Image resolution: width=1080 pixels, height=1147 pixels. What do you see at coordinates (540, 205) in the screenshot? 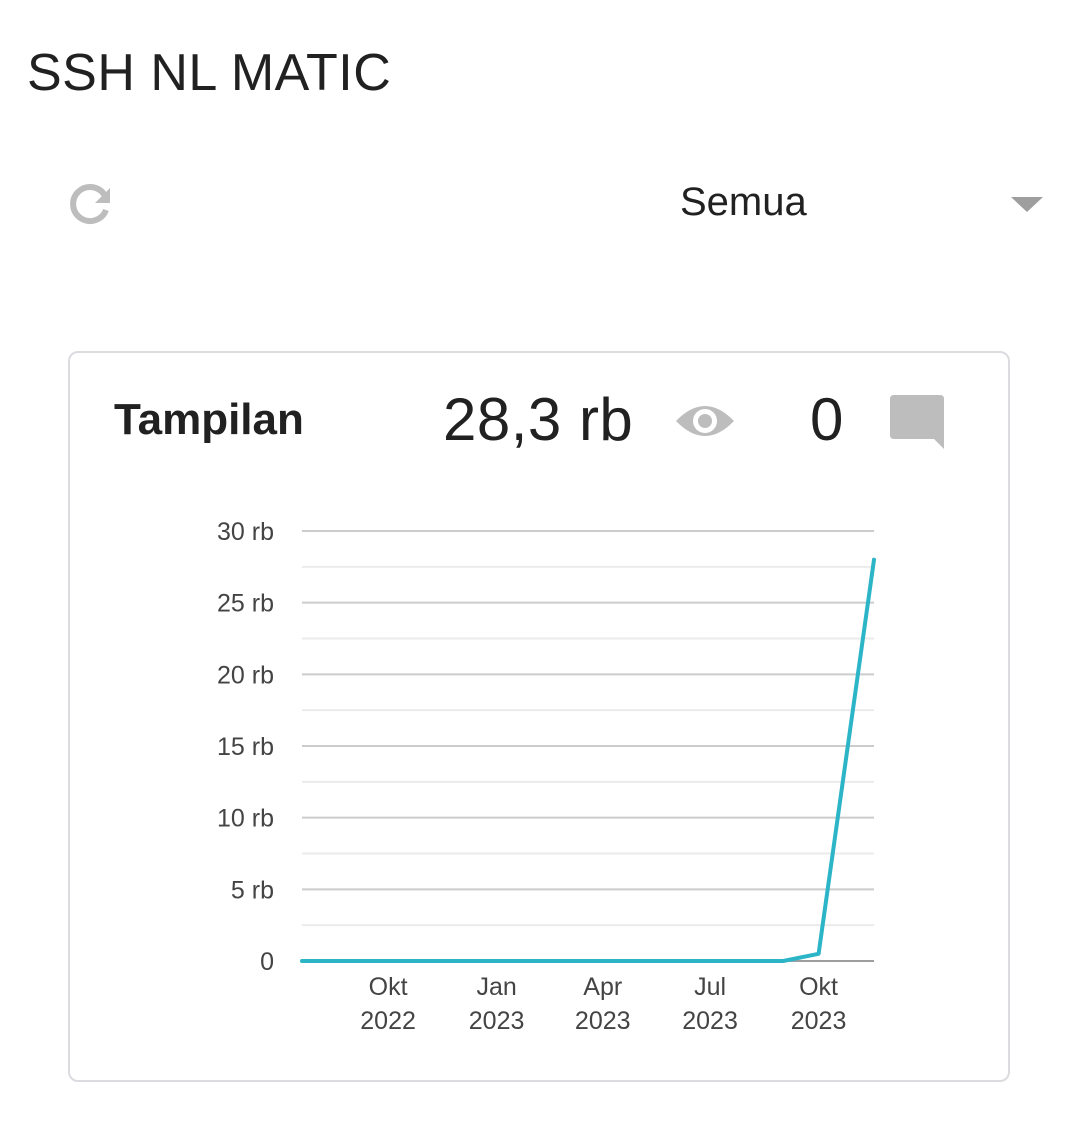
I see `toolbar: Semua` at bounding box center [540, 205].